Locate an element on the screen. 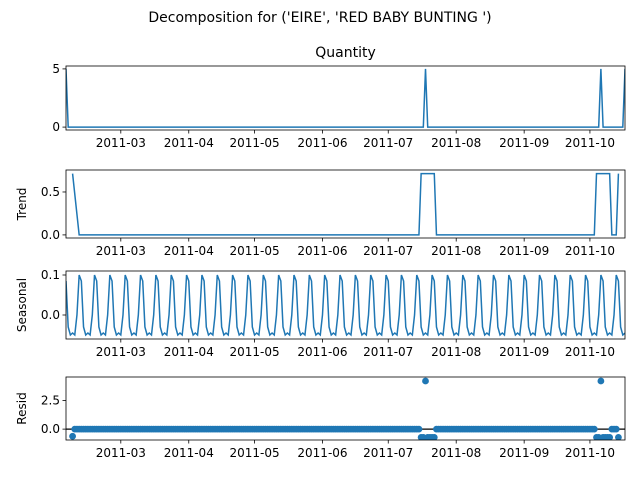 This screenshot has height=480, width=640. y-tick-label: 0 is located at coordinates (56, 127).